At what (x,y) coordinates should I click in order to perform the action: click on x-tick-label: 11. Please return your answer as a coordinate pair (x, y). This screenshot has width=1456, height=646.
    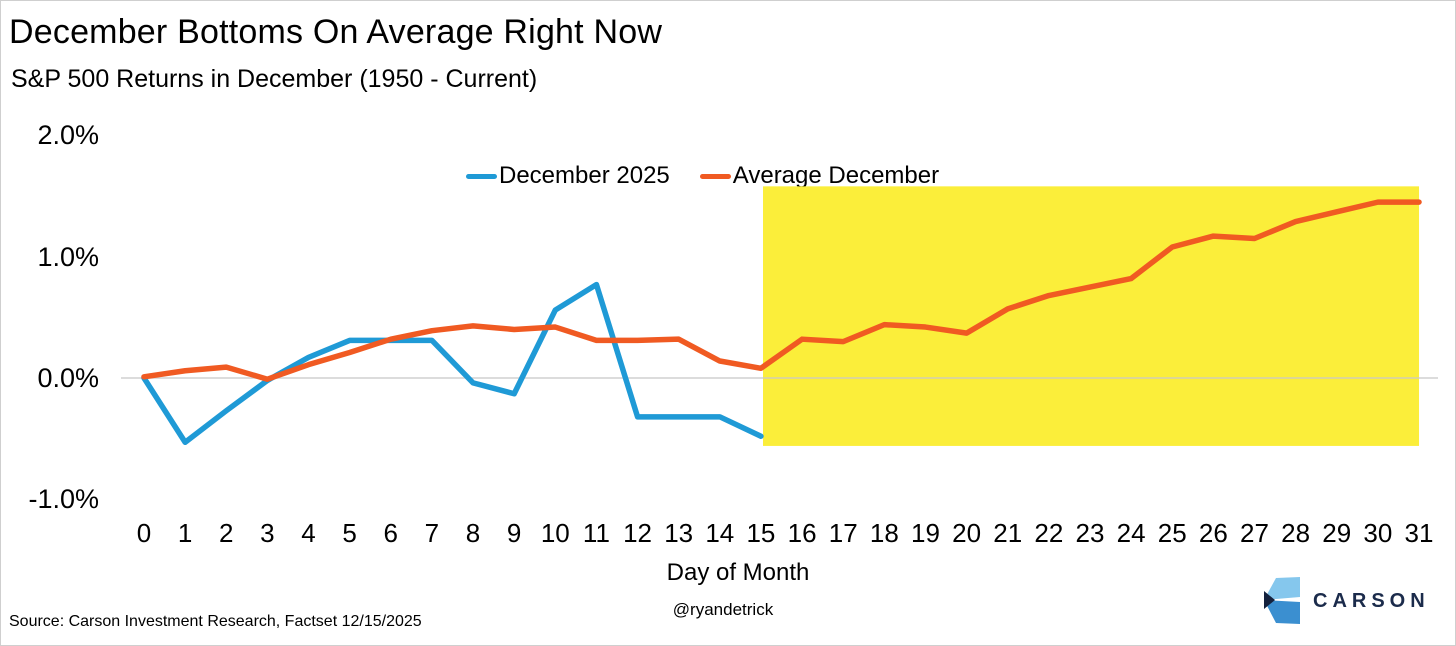
    Looking at the image, I should click on (596, 533).